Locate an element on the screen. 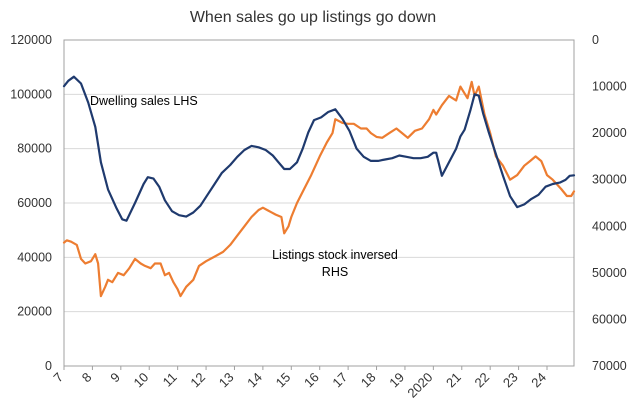 The image size is (635, 414). x-tick-label: 15 is located at coordinates (283, 380).